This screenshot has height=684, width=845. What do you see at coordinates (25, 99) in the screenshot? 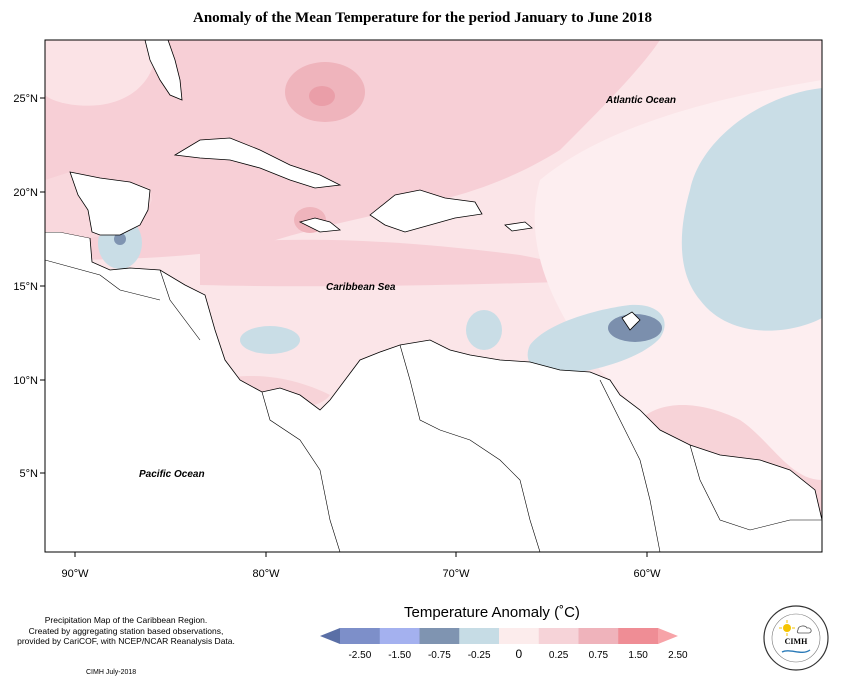
I see `lat-label-25: 25°N` at bounding box center [25, 99].